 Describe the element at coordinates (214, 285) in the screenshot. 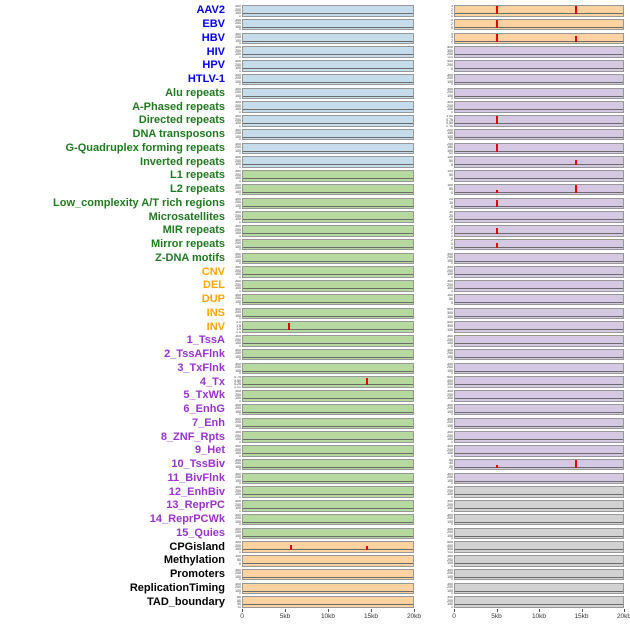

I see `row-label: DEL` at that location.